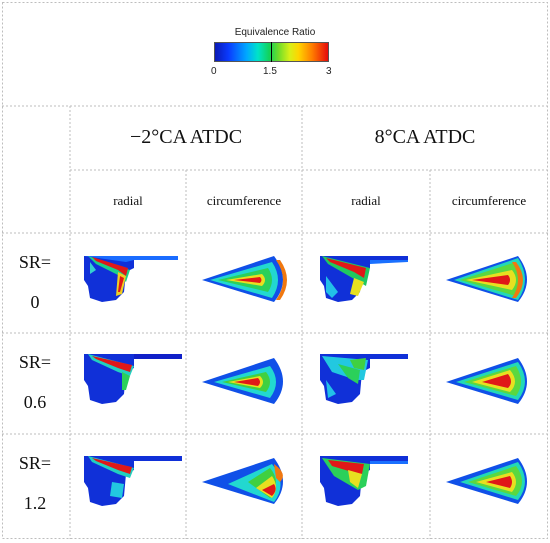 Image resolution: width=550 pixels, height=543 pixels. What do you see at coordinates (270, 71) in the screenshot?
I see `legend-tick-mid: 1.5` at bounding box center [270, 71].